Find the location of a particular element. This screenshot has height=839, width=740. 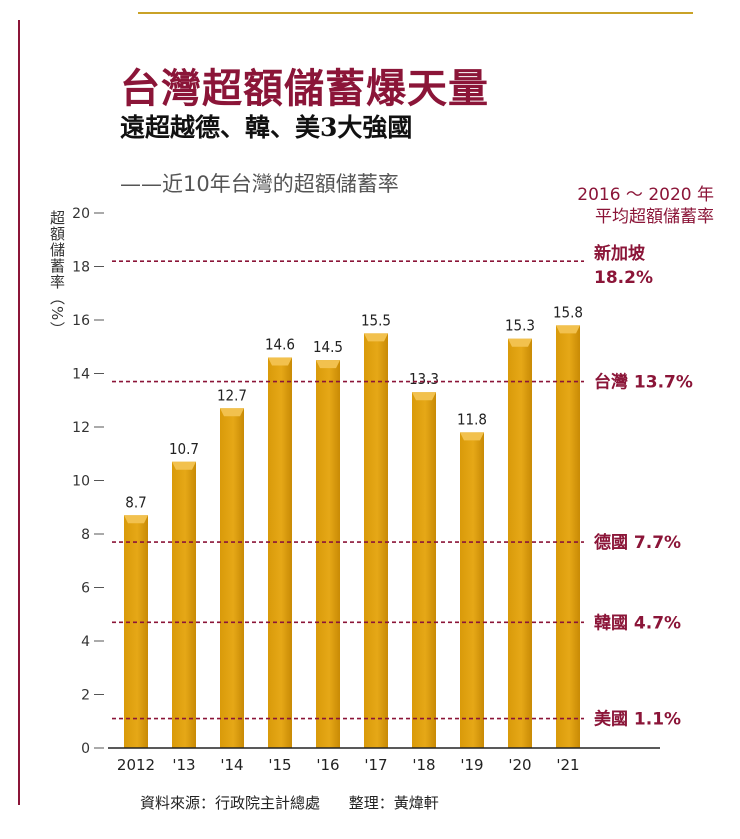

y-tick-label: 4 is located at coordinates (85, 642).